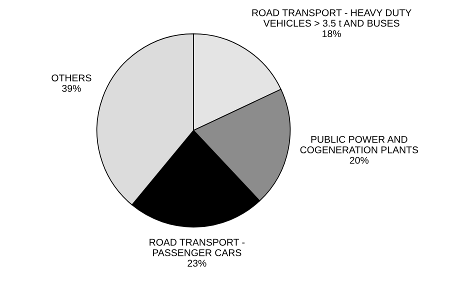 This screenshot has width=474, height=285. What do you see at coordinates (197, 263) in the screenshot?
I see `data-label: 23%` at bounding box center [197, 263].